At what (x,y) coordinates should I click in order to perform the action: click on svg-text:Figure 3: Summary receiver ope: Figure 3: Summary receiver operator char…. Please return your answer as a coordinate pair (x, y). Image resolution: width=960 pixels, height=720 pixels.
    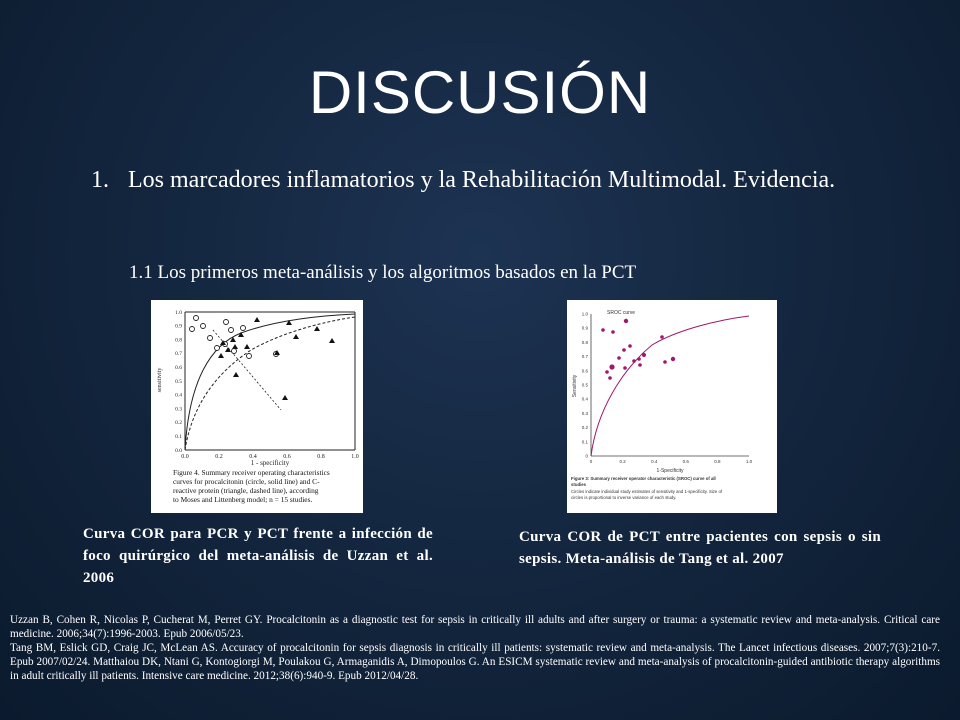
    Looking at the image, I should click on (643, 478).